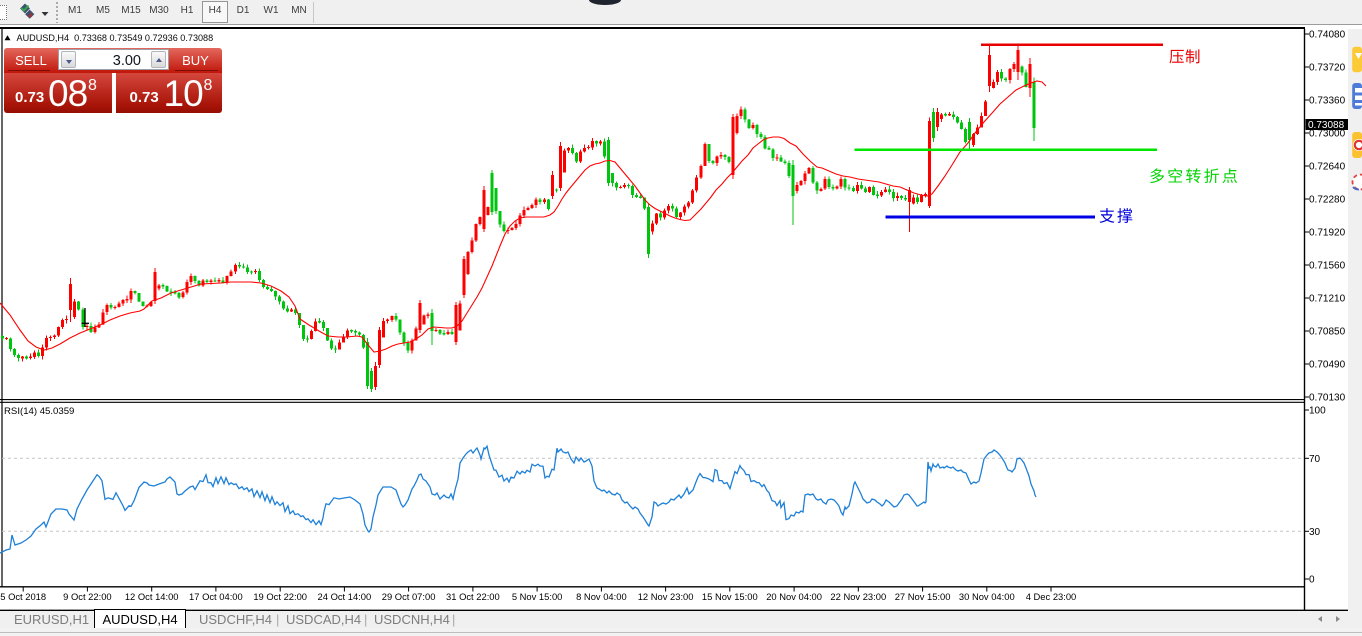  What do you see at coordinates (1327, 68) in the screenshot?
I see `svg-text: 0.73720` at bounding box center [1327, 68].